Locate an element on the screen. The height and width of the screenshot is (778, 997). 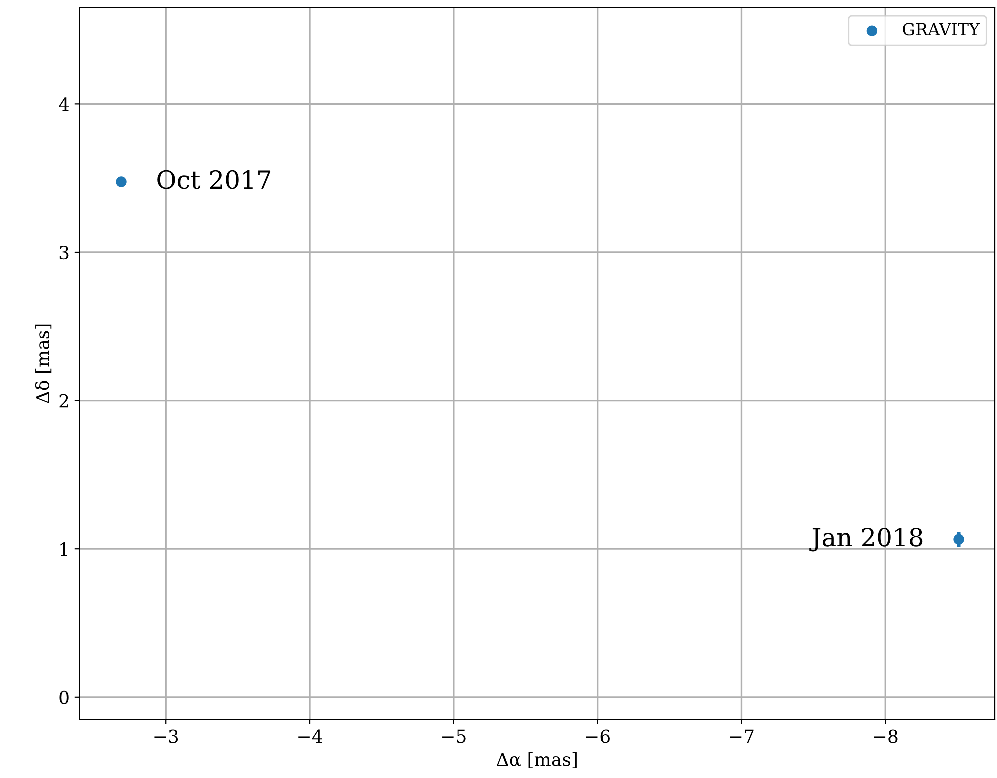
x-tick-label: −4 is located at coordinates (310, 737).